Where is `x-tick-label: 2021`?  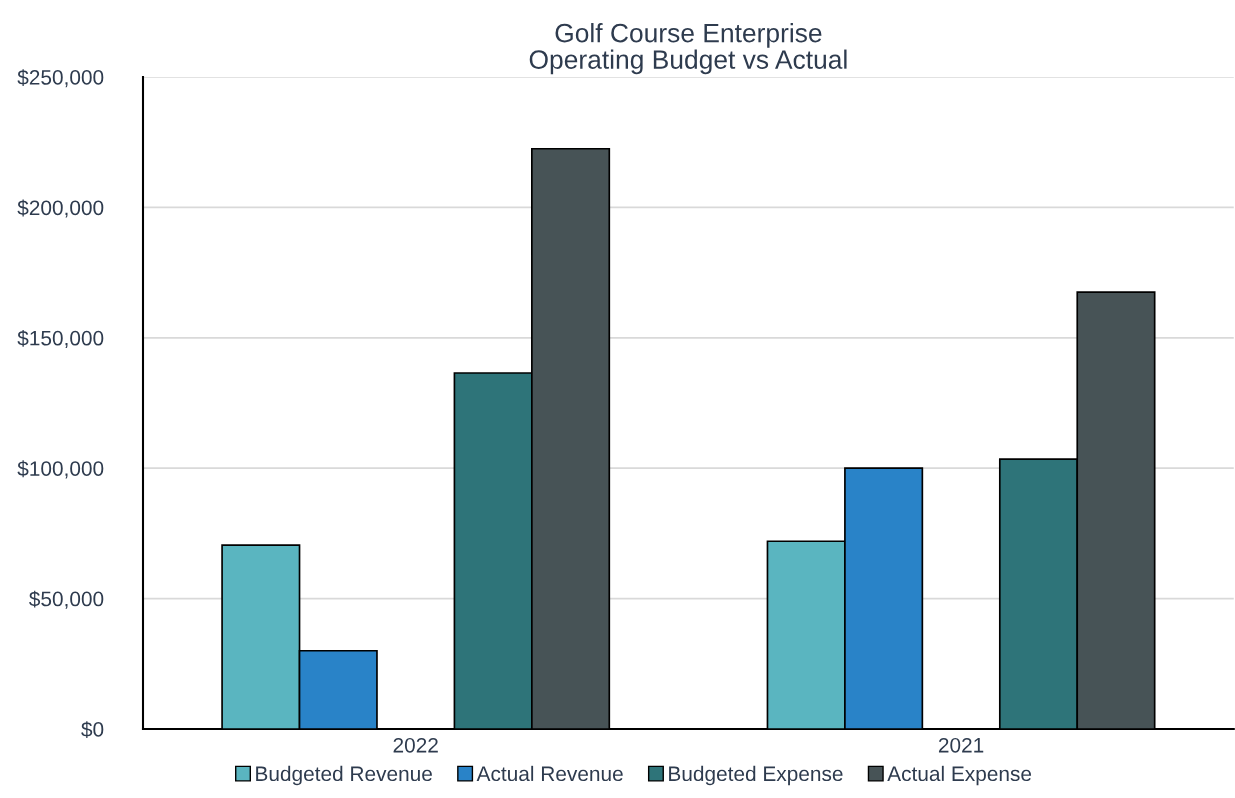
x-tick-label: 2021 is located at coordinates (961, 745).